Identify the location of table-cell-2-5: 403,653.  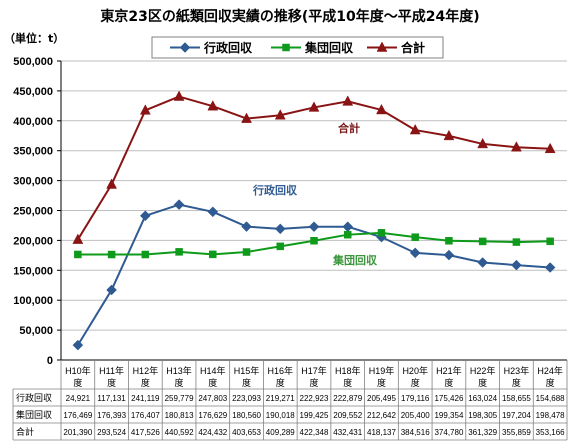
(246, 432).